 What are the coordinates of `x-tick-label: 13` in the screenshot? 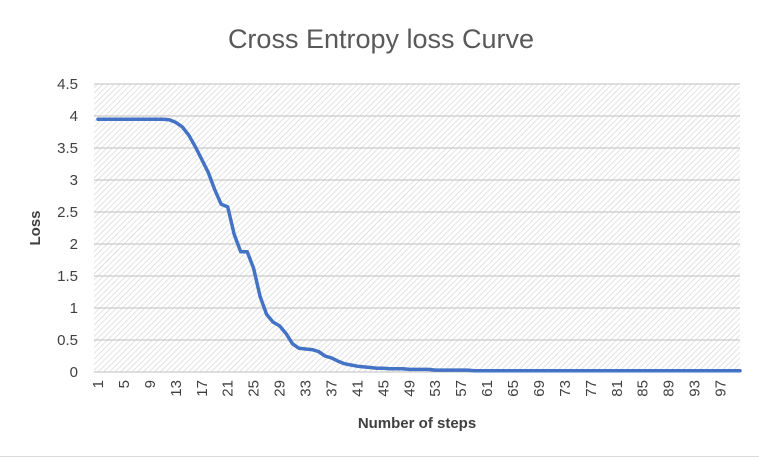 It's located at (176, 388).